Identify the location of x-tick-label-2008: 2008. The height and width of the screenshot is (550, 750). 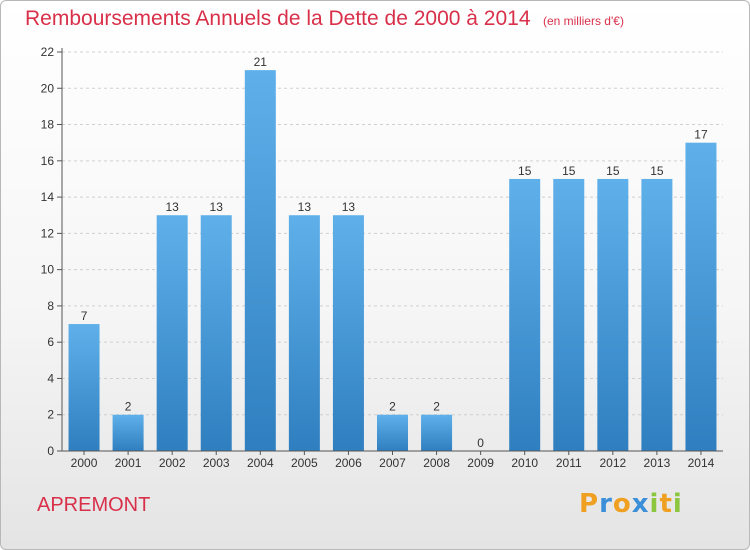
(436, 463).